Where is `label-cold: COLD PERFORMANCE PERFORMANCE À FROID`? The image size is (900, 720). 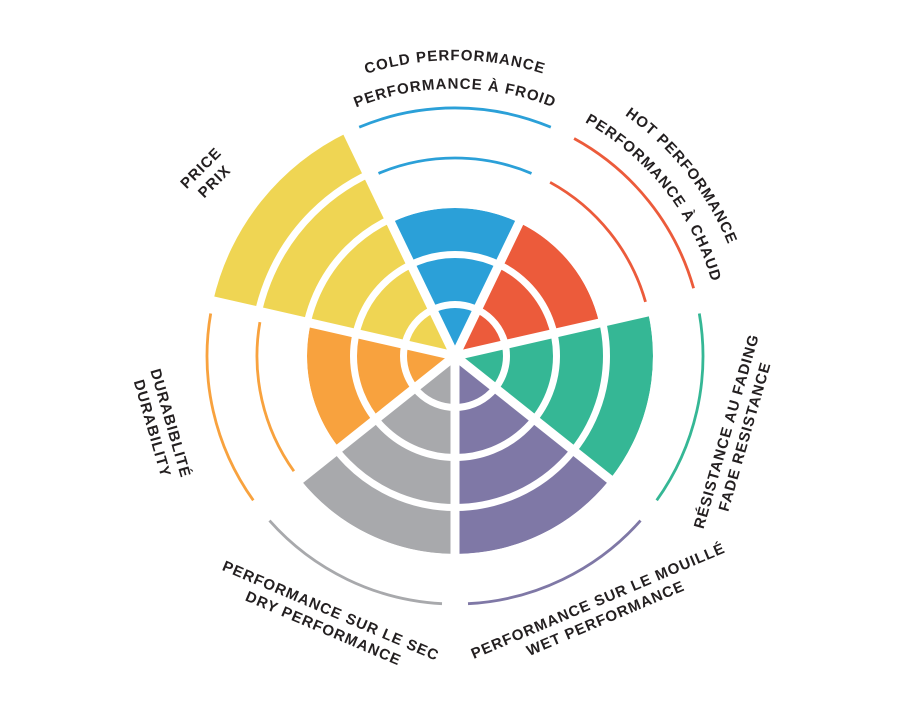
label-cold: COLD PERFORMANCE PERFORMANCE À FROID is located at coordinates (454, 79).